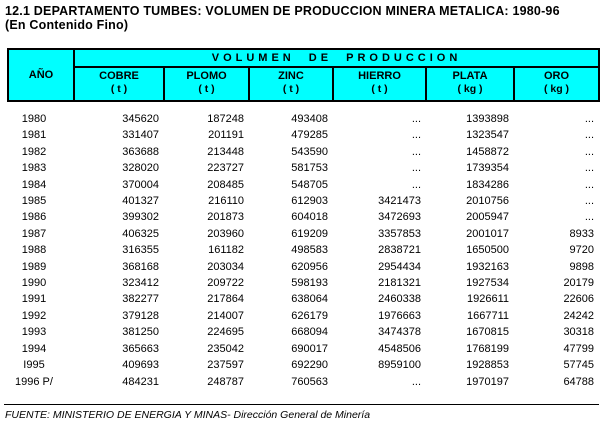  I want to click on value-cell: 406325, so click(140, 233).